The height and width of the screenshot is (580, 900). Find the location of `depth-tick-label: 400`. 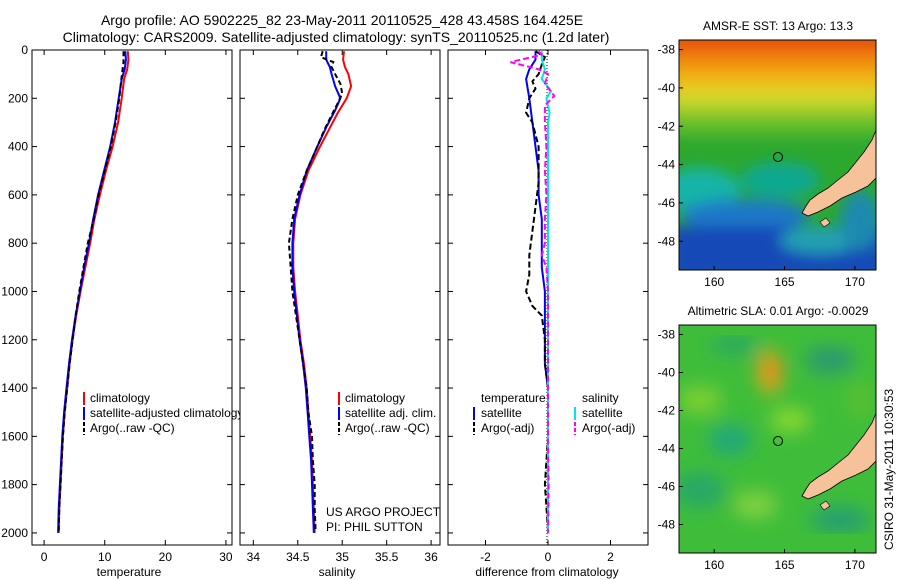

depth-tick-label: 400 is located at coordinates (18, 147).